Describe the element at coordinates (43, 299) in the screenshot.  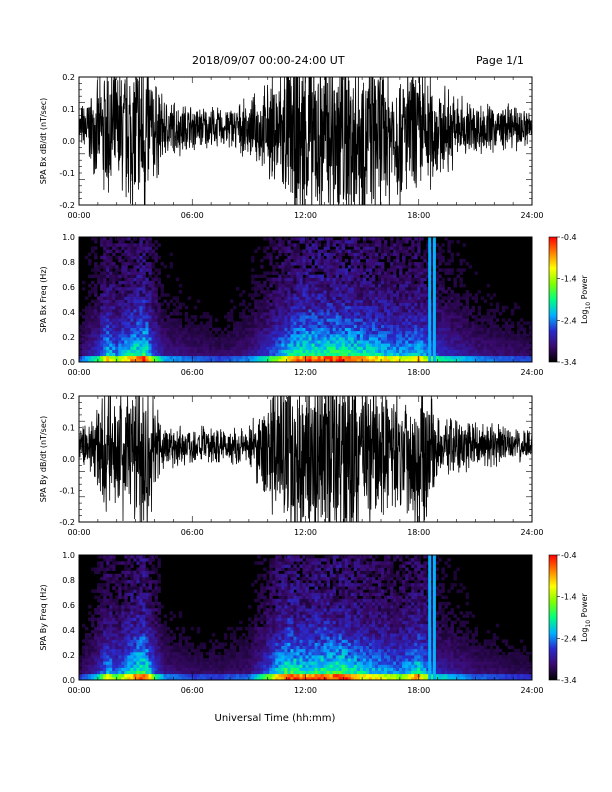
I see `y-axis-title: SPA Bx Freq (Hz)` at that location.